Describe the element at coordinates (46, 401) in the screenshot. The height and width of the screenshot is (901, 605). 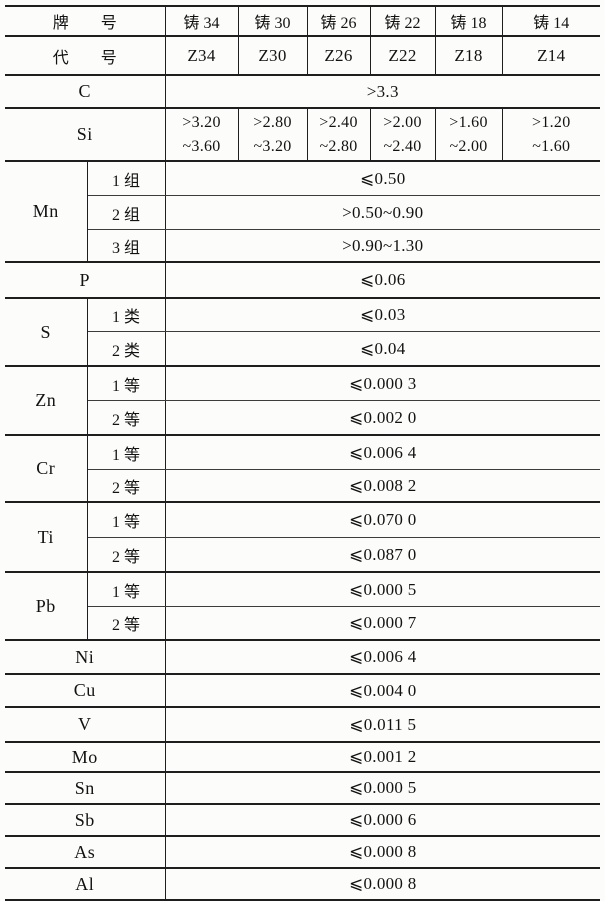
I see `element-symbol: Zn` at that location.